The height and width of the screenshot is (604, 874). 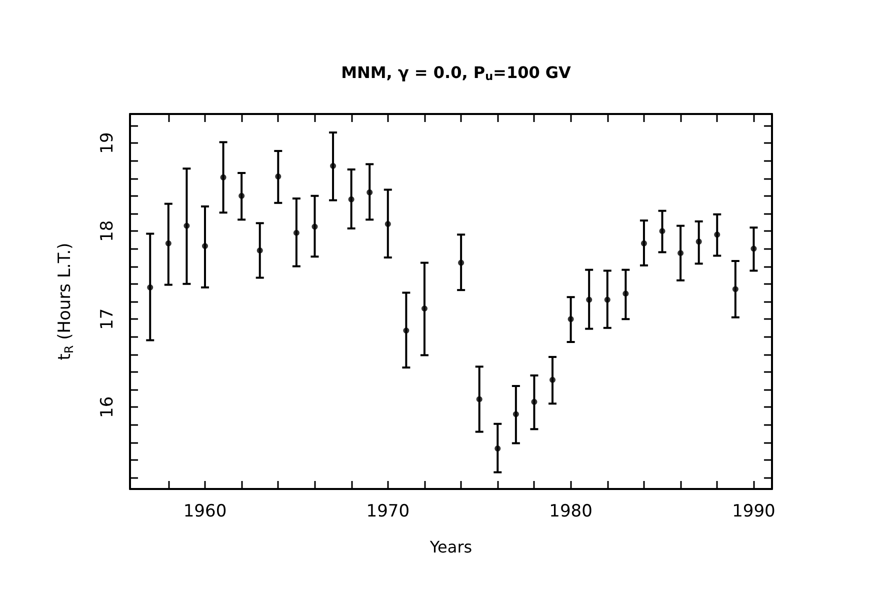 I want to click on x-tick-label: 1980, so click(x=570, y=512).